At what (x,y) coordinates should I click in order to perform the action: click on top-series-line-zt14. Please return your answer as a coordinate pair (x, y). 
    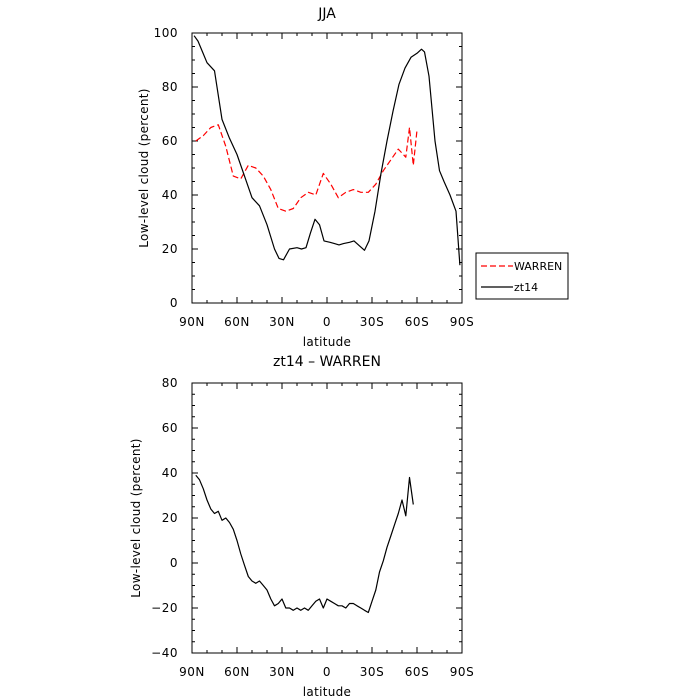
    Looking at the image, I should click on (327, 150).